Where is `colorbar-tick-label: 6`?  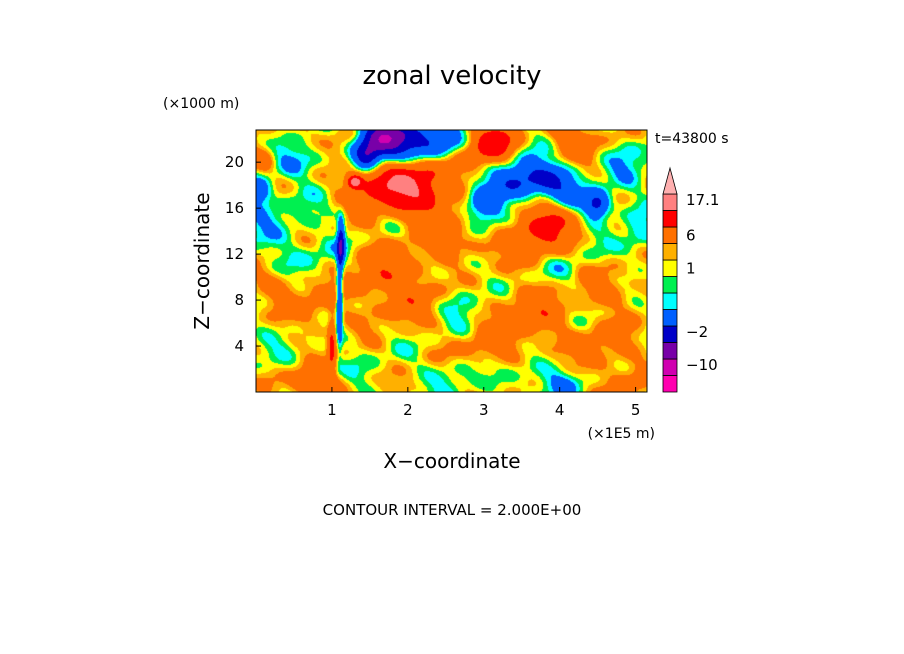 colorbar-tick-label: 6 is located at coordinates (691, 236).